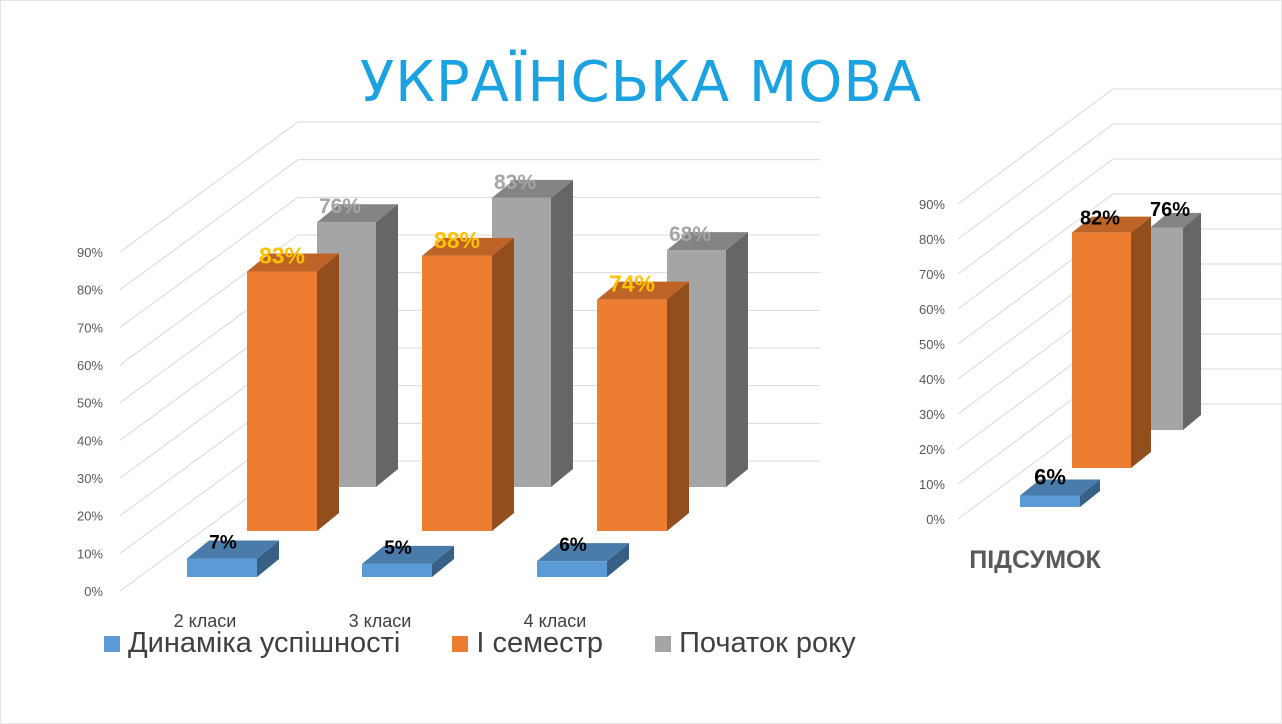  I want to click on x-tick-label: 4 класи, so click(555, 621).